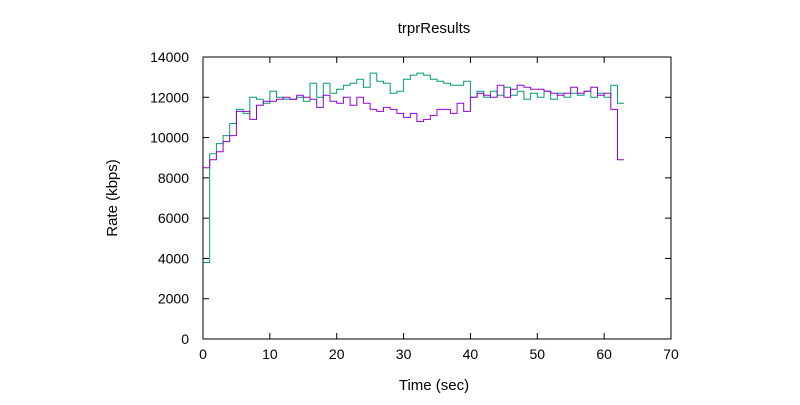 The image size is (800, 405). Describe the element at coordinates (203, 354) in the screenshot. I see `x-tick-label: 0` at that location.